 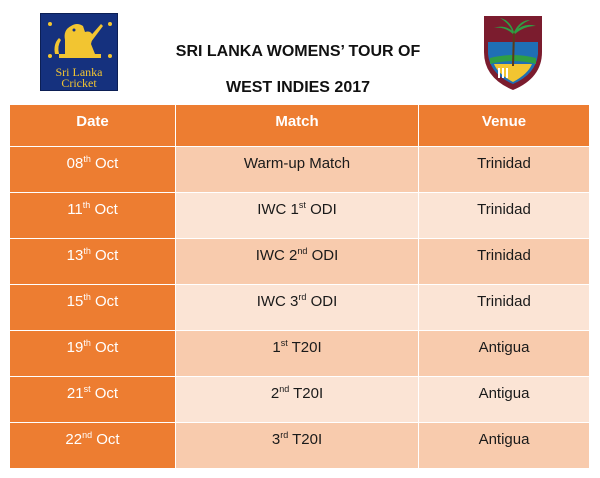 I want to click on date-cell: 11th Oct, so click(x=92, y=215).